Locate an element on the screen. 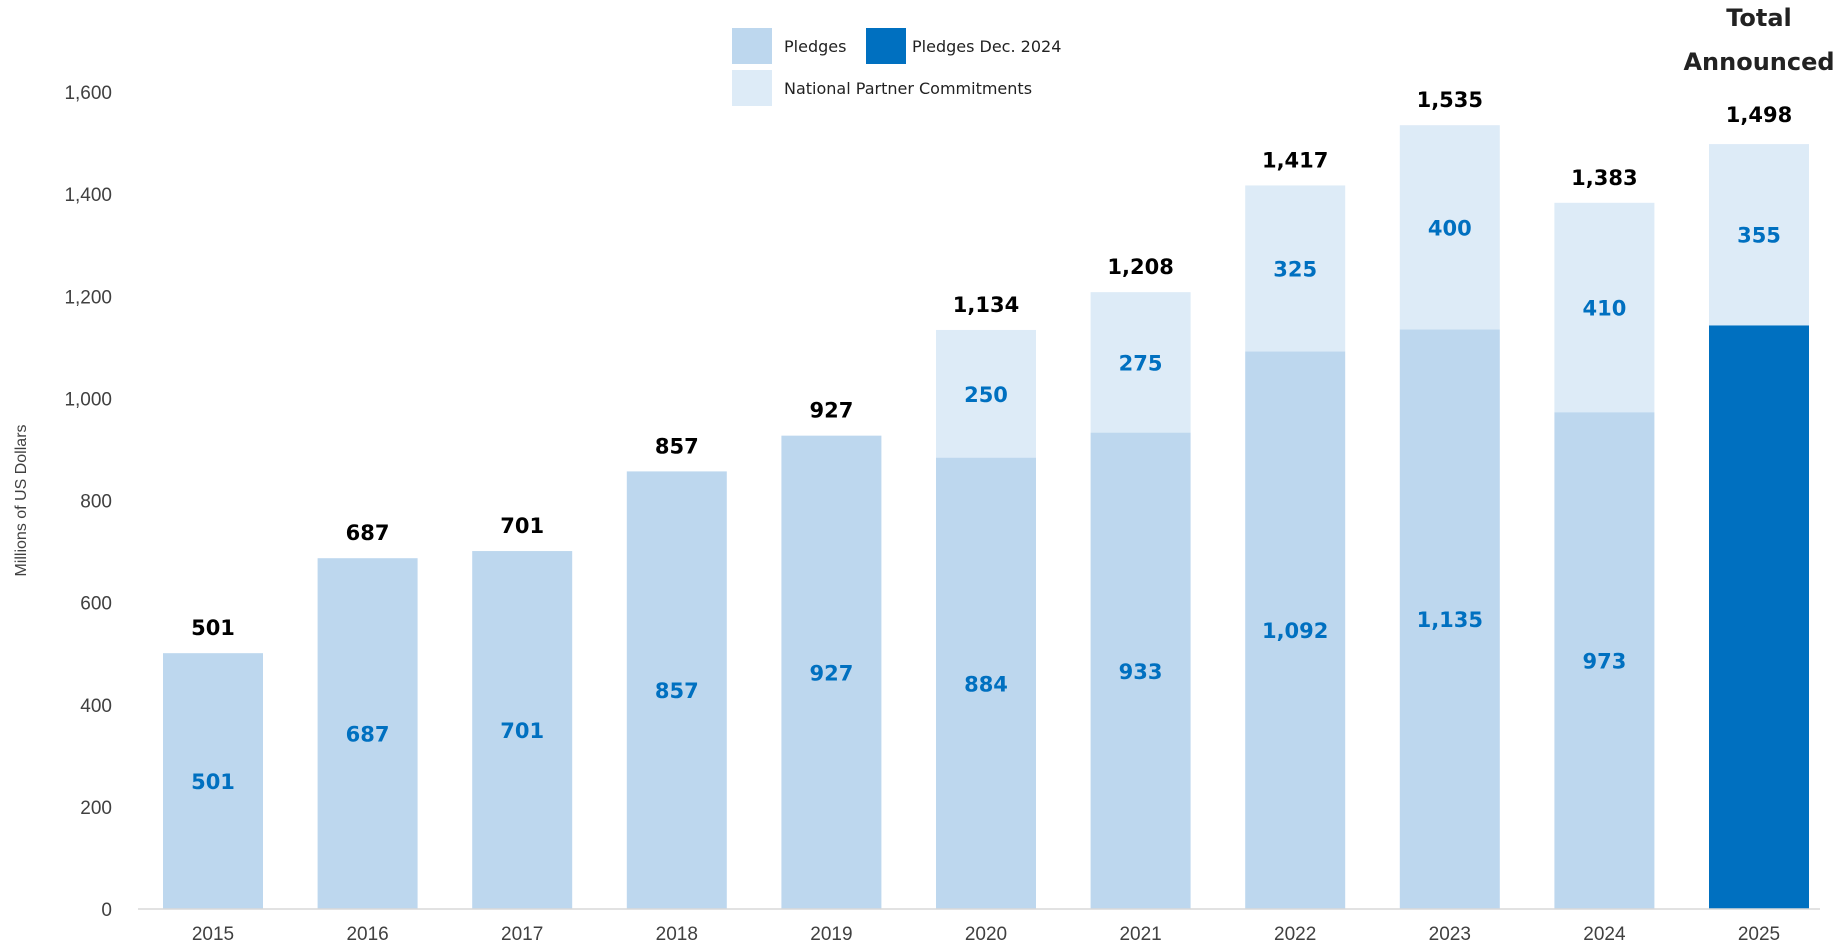 The image size is (1844, 944). segment-label-base: 687 is located at coordinates (368, 735).